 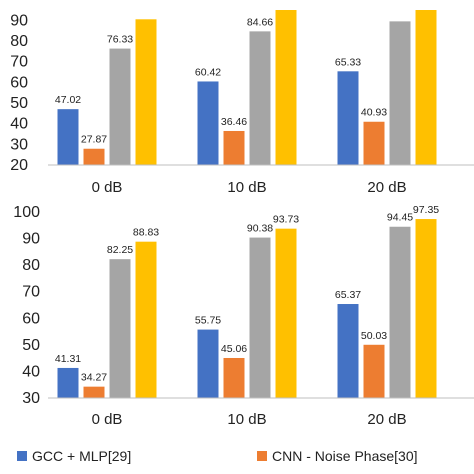 What do you see at coordinates (120, 40) in the screenshot?
I see `data-label: 76.33` at bounding box center [120, 40].